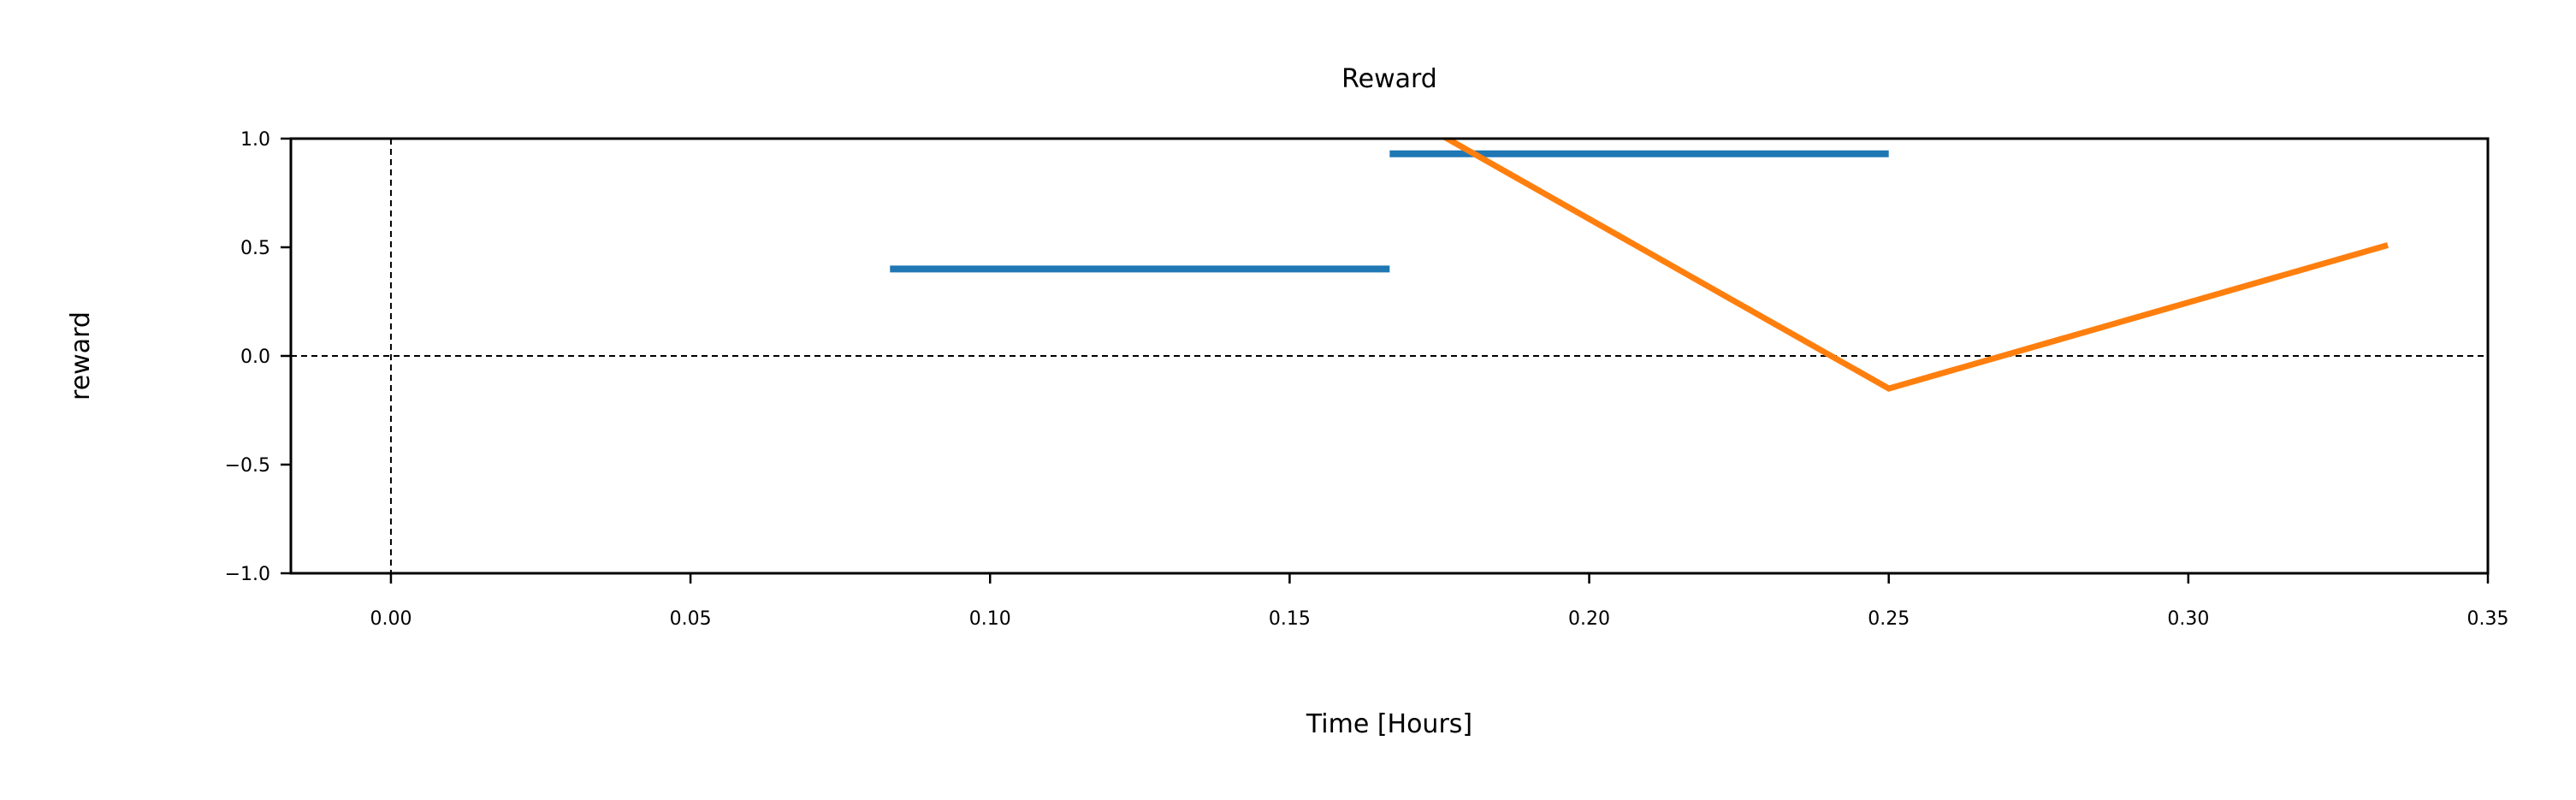 The height and width of the screenshot is (800, 2576). What do you see at coordinates (255, 248) in the screenshot?
I see `y-tick-label: 0.5` at bounding box center [255, 248].